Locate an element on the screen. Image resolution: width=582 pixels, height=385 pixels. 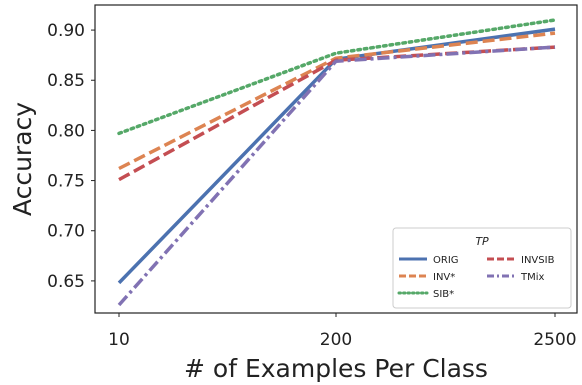
x-tick-label: 200 is located at coordinates (336, 340).